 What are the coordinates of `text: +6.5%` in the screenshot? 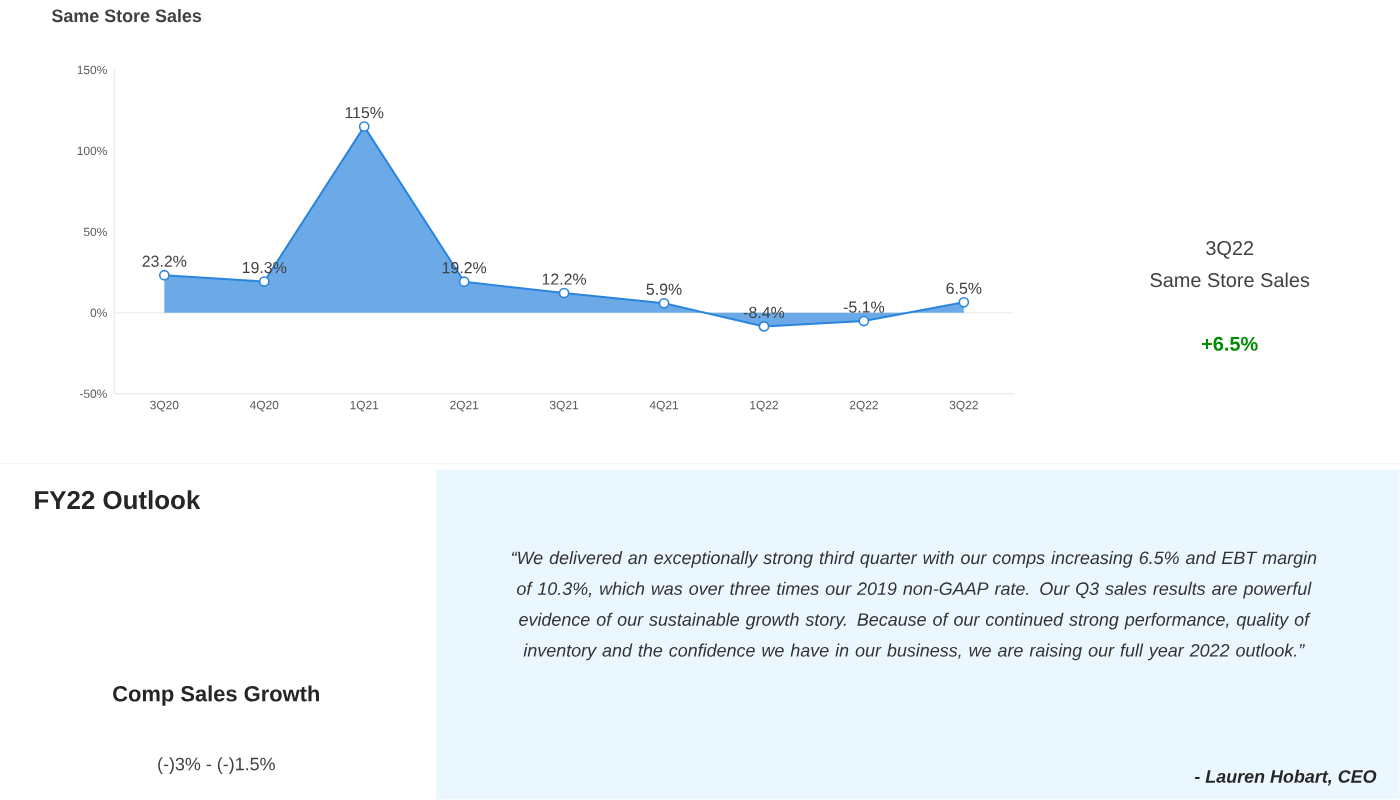 It's located at (1230, 344).